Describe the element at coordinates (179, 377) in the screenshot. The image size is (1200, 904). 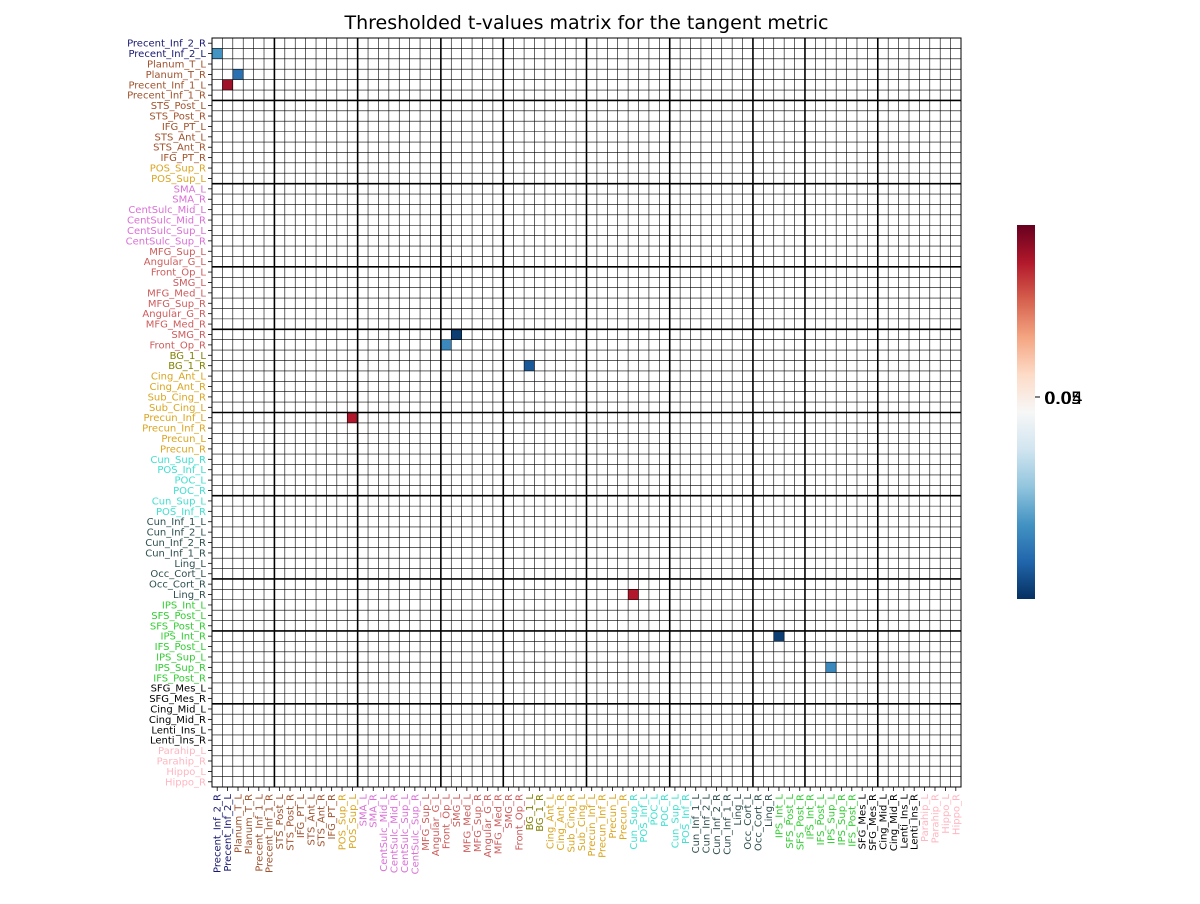
I see `y-tick-label: Cing_Ant_L` at that location.